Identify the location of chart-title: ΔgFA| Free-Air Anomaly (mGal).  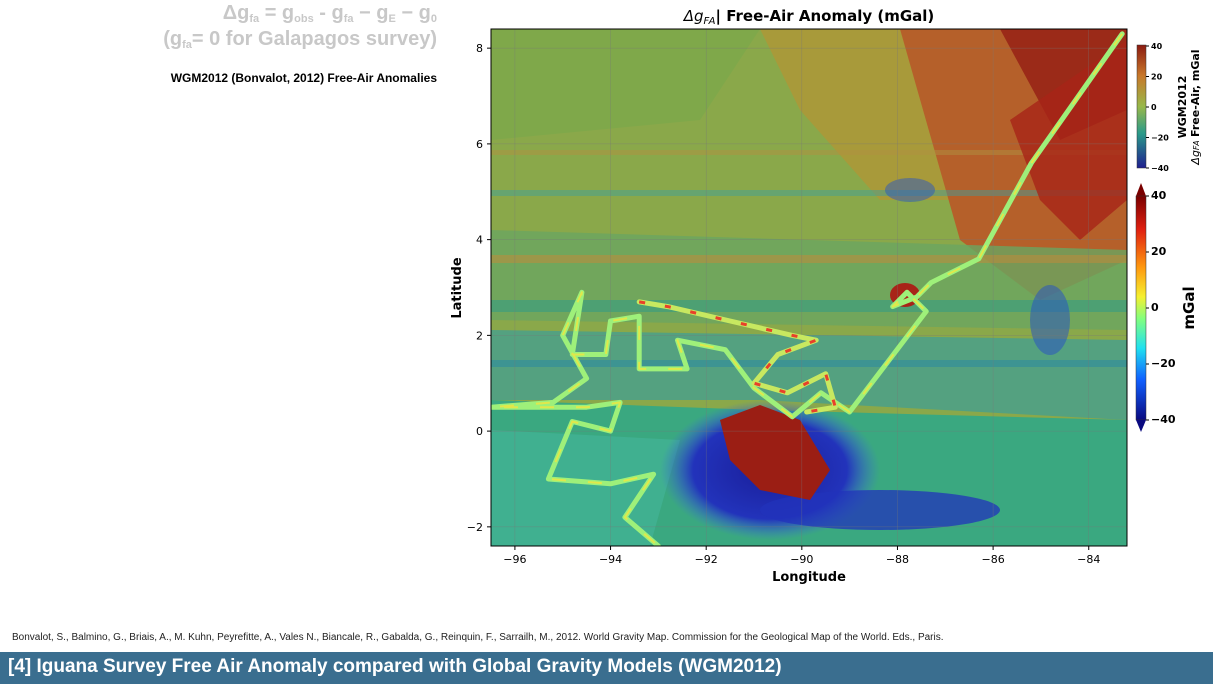
(809, 17).